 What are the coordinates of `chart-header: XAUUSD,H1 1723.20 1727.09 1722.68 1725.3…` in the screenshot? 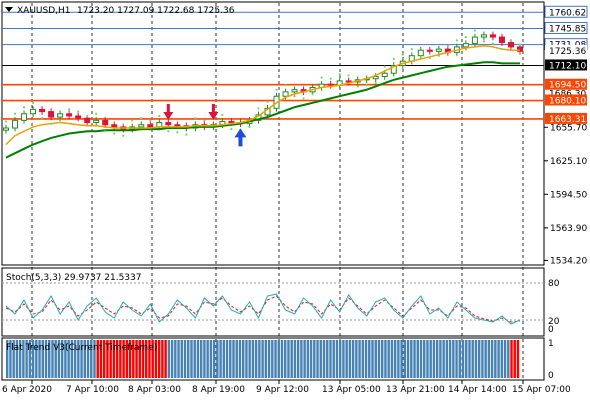 It's located at (120, 11).